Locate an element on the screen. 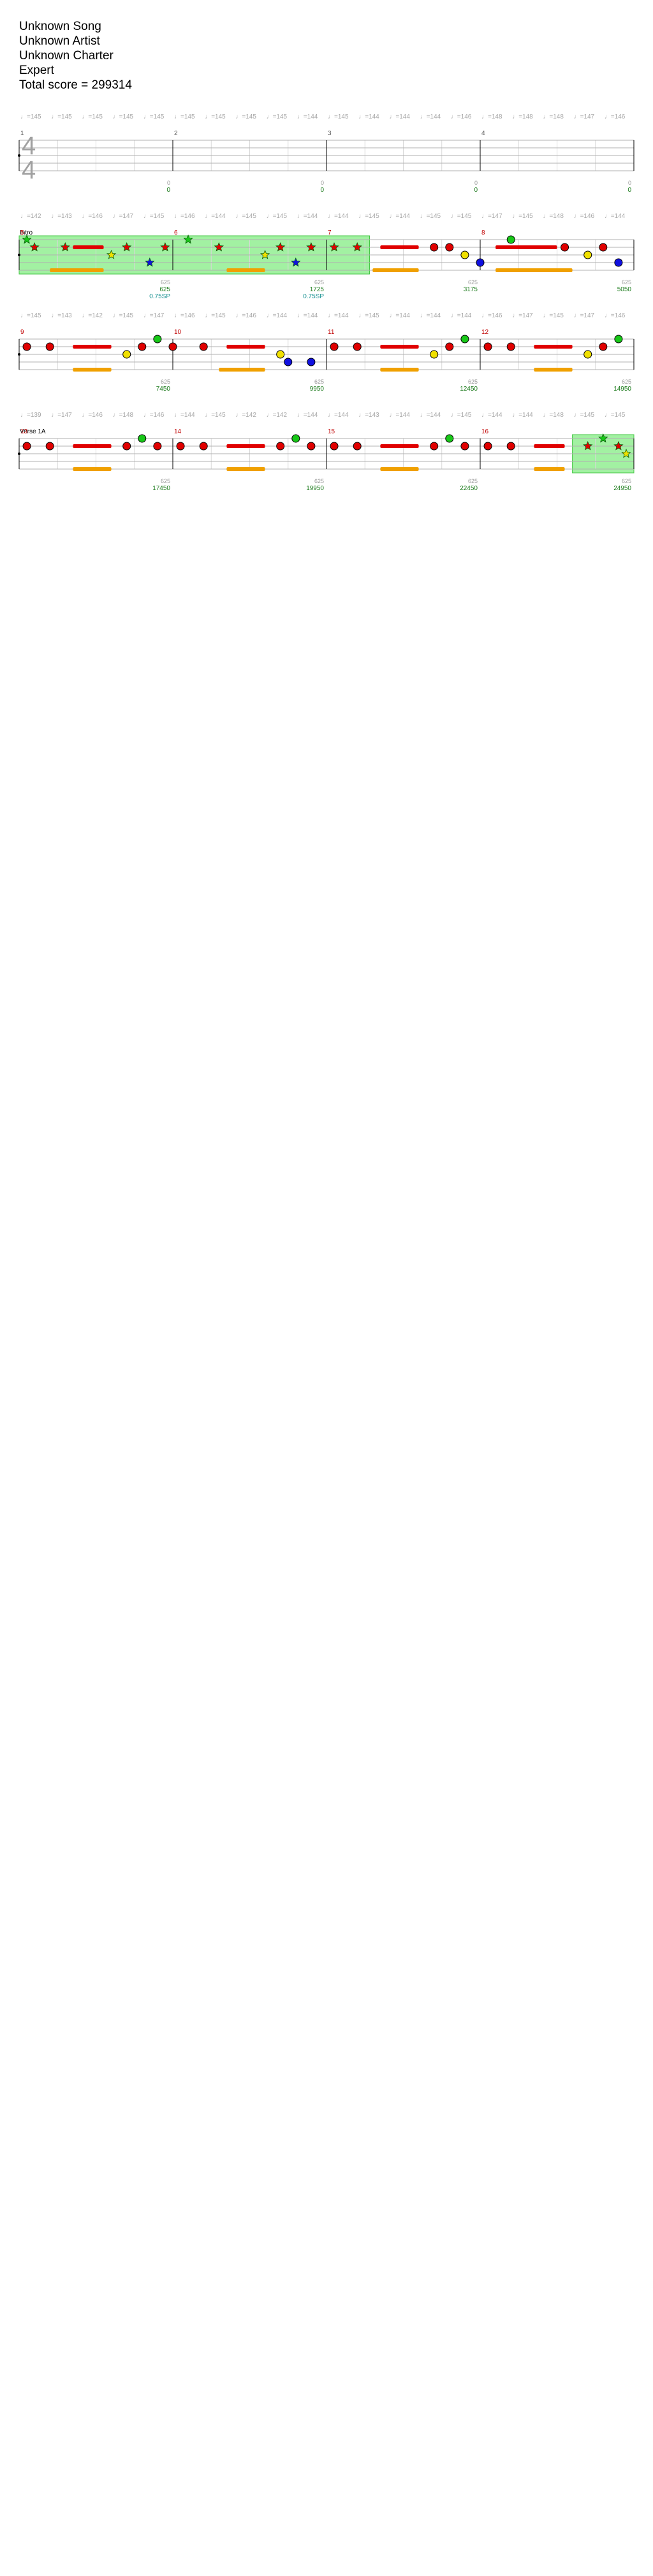 The image size is (653, 2576). measure-number: 7 is located at coordinates (330, 232).